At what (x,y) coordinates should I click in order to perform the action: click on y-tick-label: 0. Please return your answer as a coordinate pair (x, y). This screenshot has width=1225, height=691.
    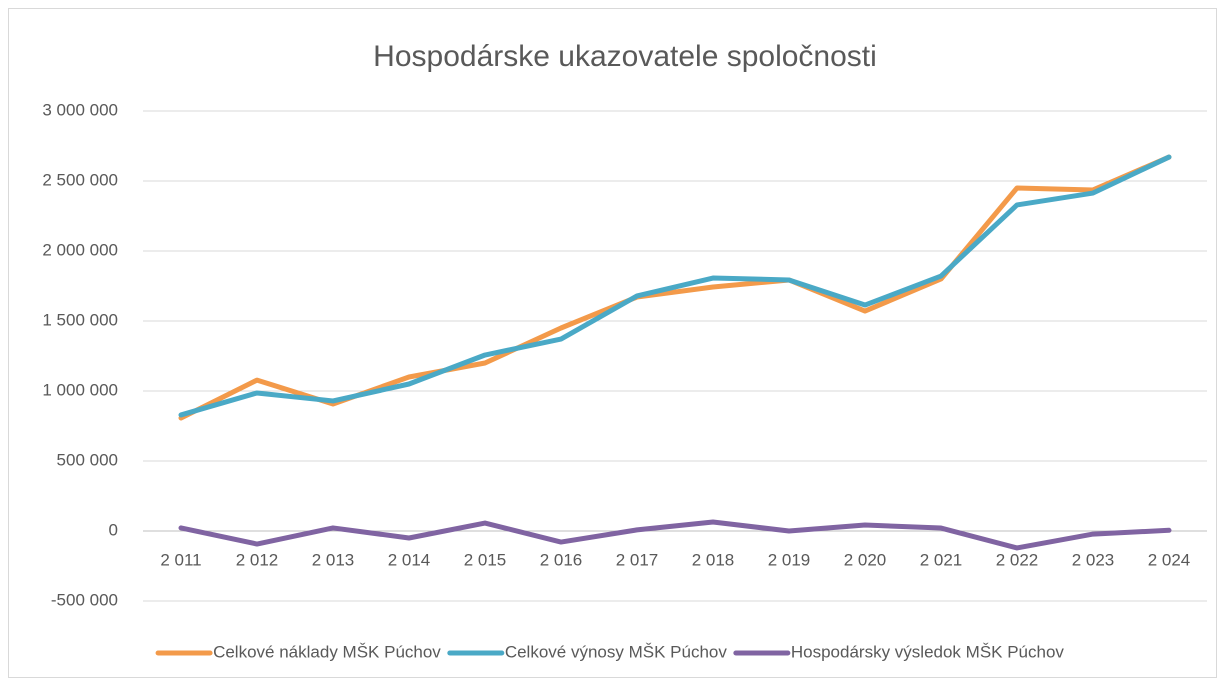
    Looking at the image, I should click on (113, 529).